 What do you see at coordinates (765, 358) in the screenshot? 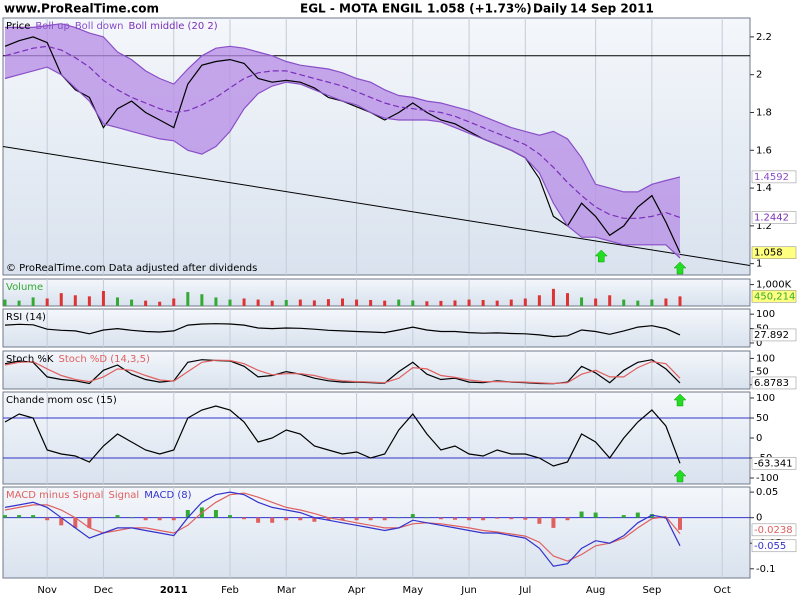
I see `y-tick-label: 100` at bounding box center [765, 358].